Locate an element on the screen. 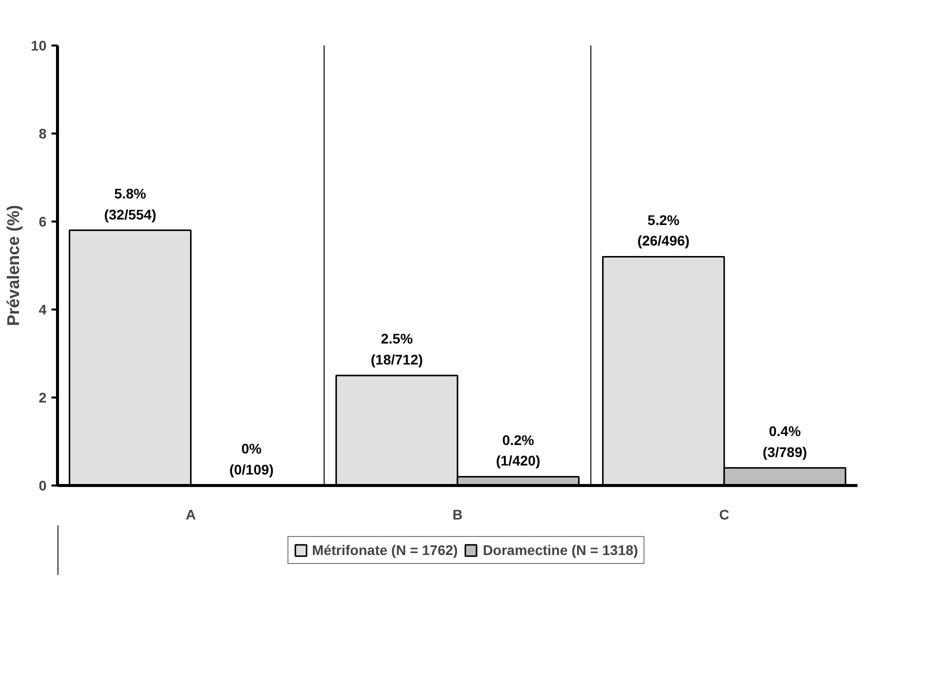 Image resolution: width=935 pixels, height=675 pixels. data-label: 0% (0/109) is located at coordinates (251, 459).